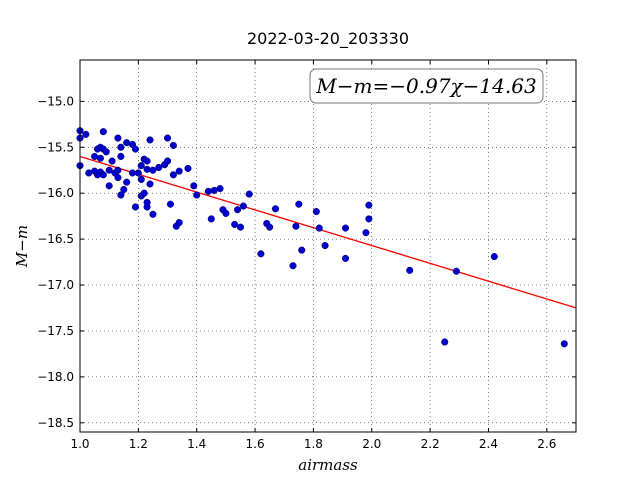 The height and width of the screenshot is (480, 640). What do you see at coordinates (55, 101) in the screenshot?
I see `y-tick-label: −15.0` at bounding box center [55, 101].